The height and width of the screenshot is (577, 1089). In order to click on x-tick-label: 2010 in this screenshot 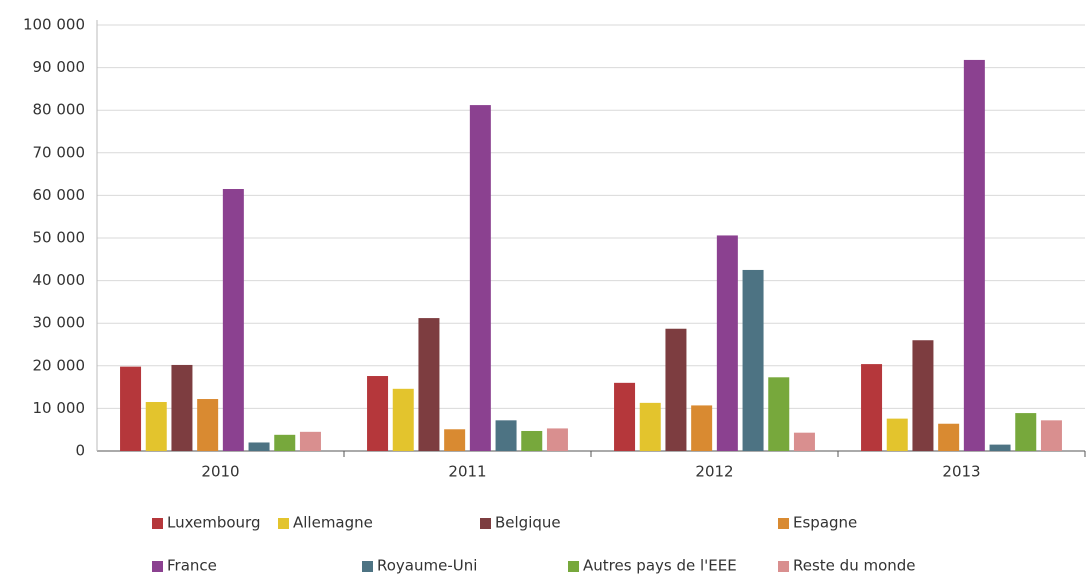, I will do `click(220, 472)`.